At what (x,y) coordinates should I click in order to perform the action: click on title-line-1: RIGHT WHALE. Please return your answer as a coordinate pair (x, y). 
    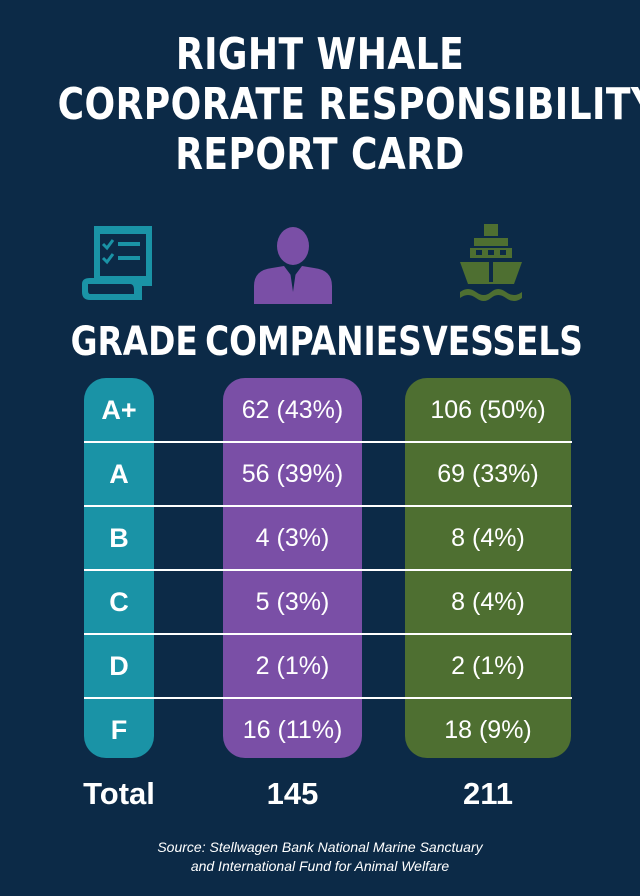
    Looking at the image, I should click on (320, 54).